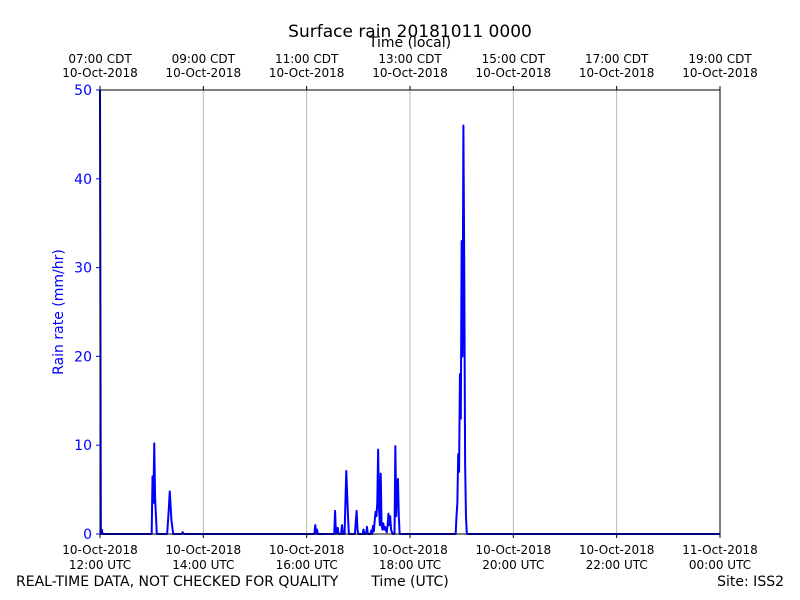  What do you see at coordinates (617, 59) in the screenshot?
I see `x2-tick-label-time: 17:00 CDT` at bounding box center [617, 59].